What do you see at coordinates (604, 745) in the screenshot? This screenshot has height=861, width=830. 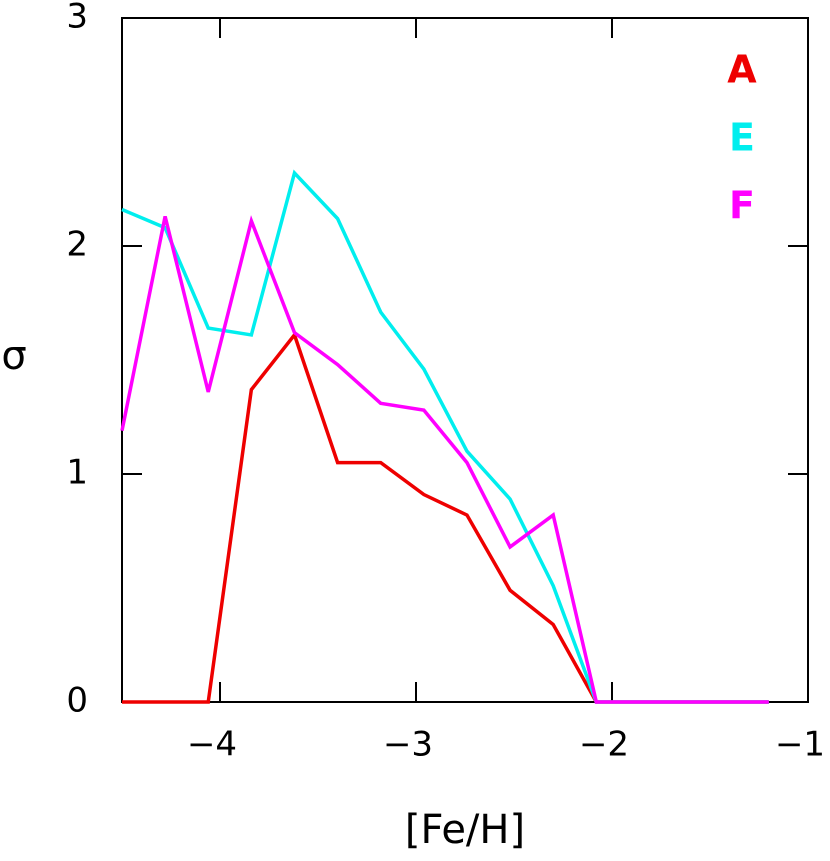 I see `x-tick-label: −2` at bounding box center [604, 745].